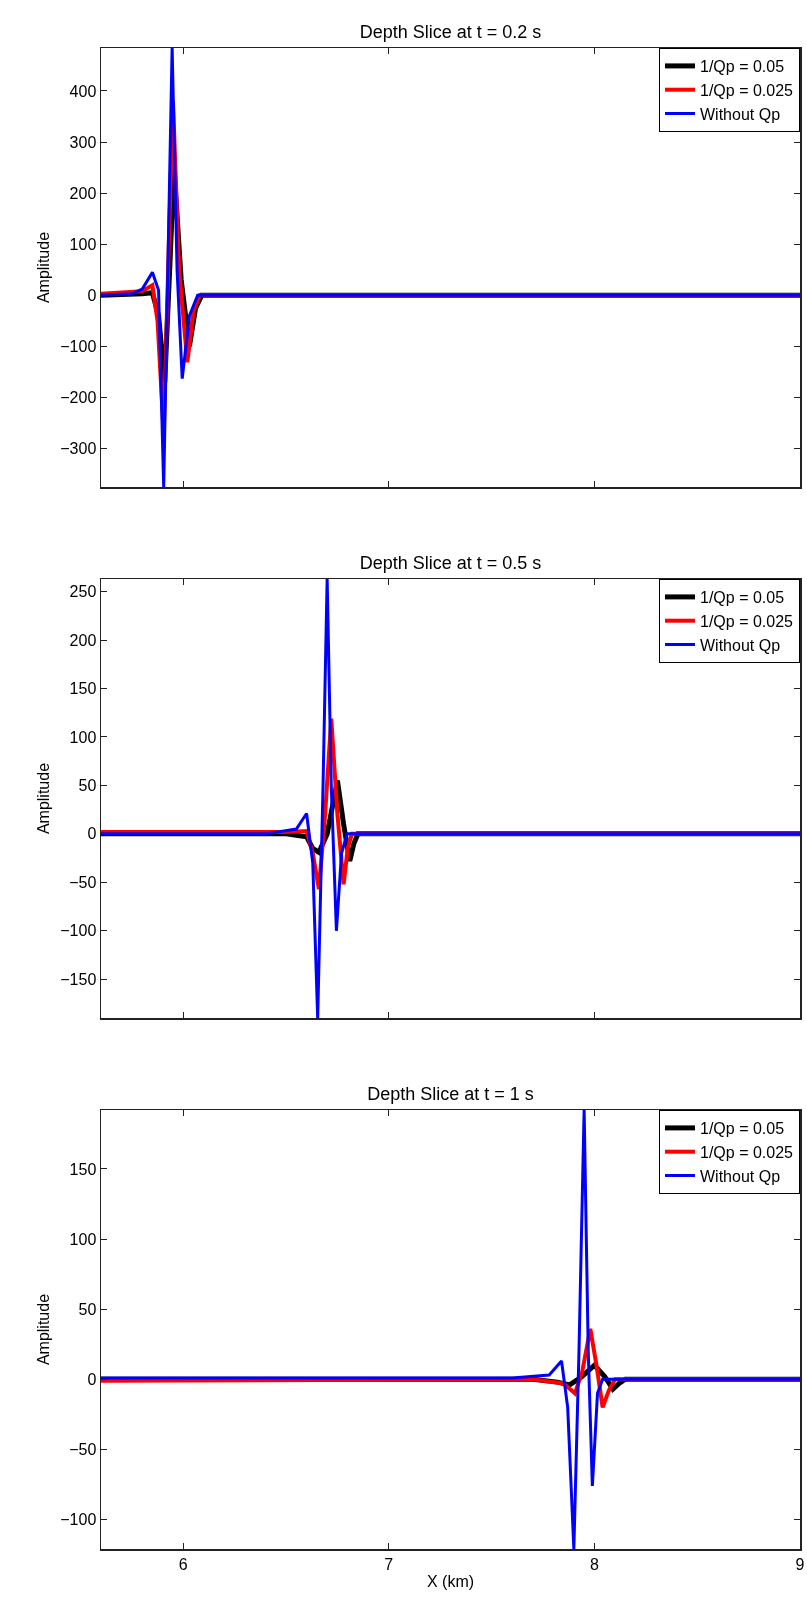 Image resolution: width=807 pixels, height=1610 pixels. What do you see at coordinates (450, 563) in the screenshot?
I see `chart-title: Depth Slice at t = 0.5 s` at bounding box center [450, 563].